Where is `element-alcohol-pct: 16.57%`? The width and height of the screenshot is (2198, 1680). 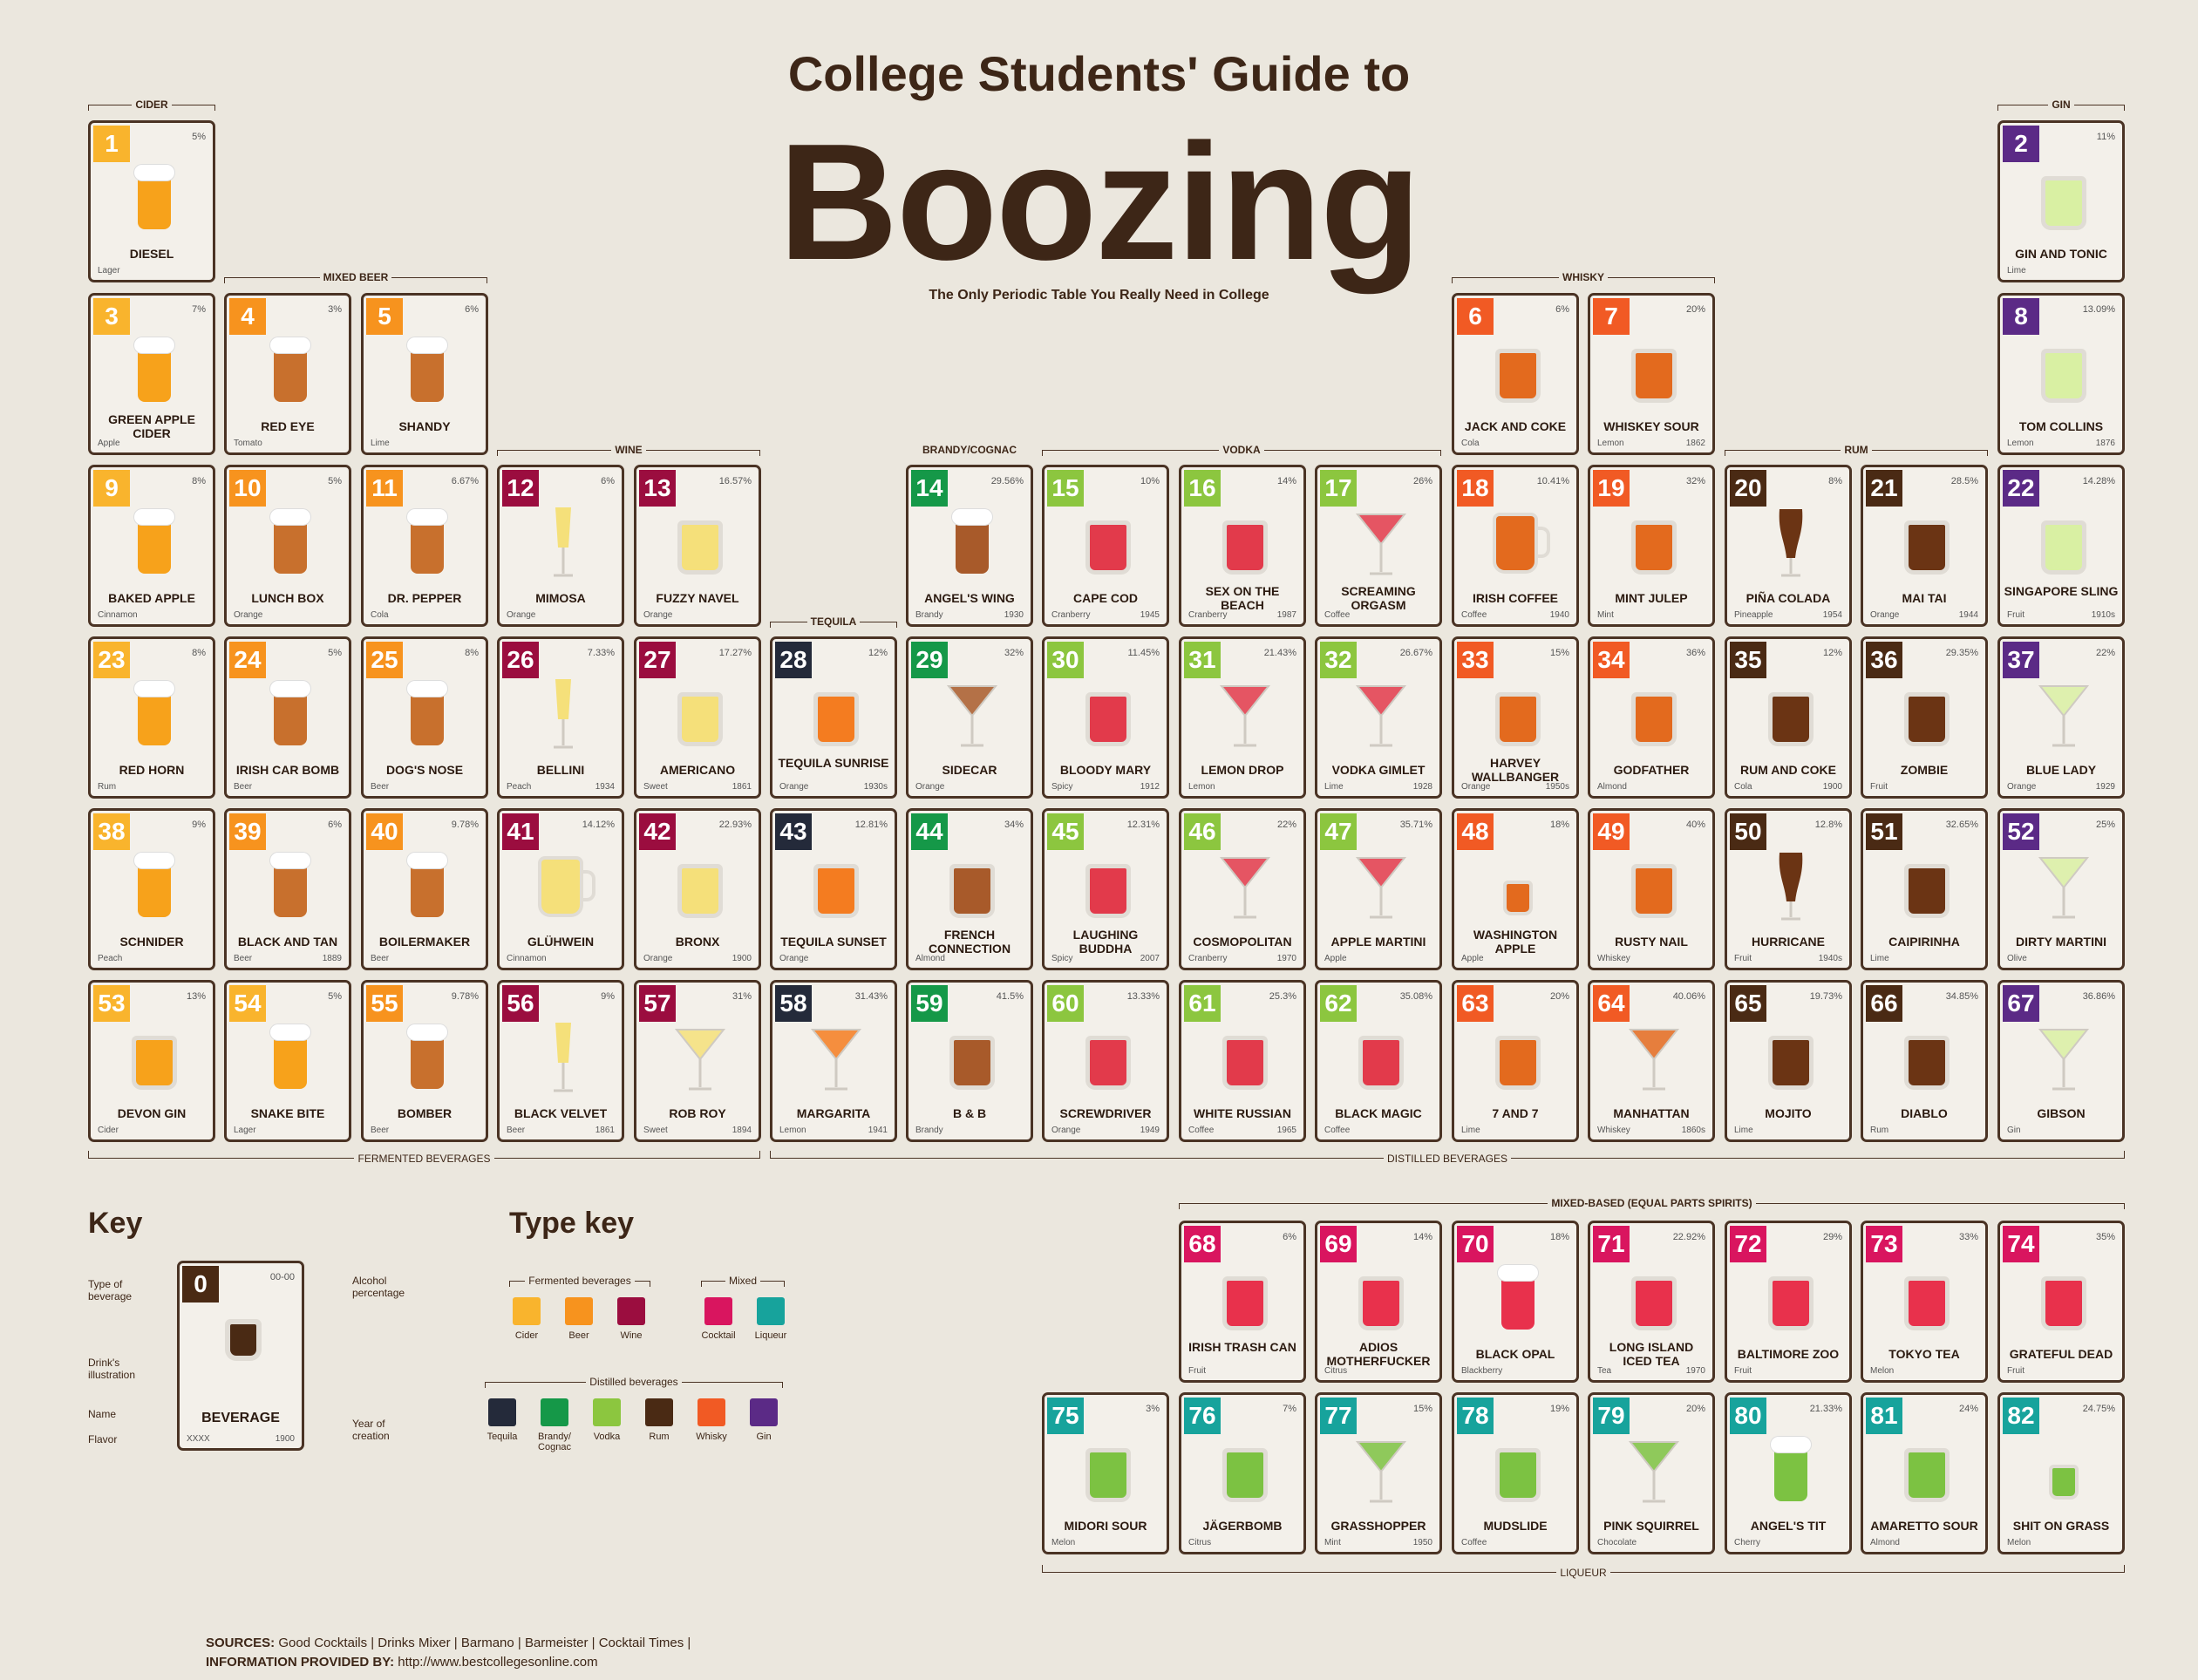
element-alcohol-pct: 16.57% is located at coordinates (735, 481).